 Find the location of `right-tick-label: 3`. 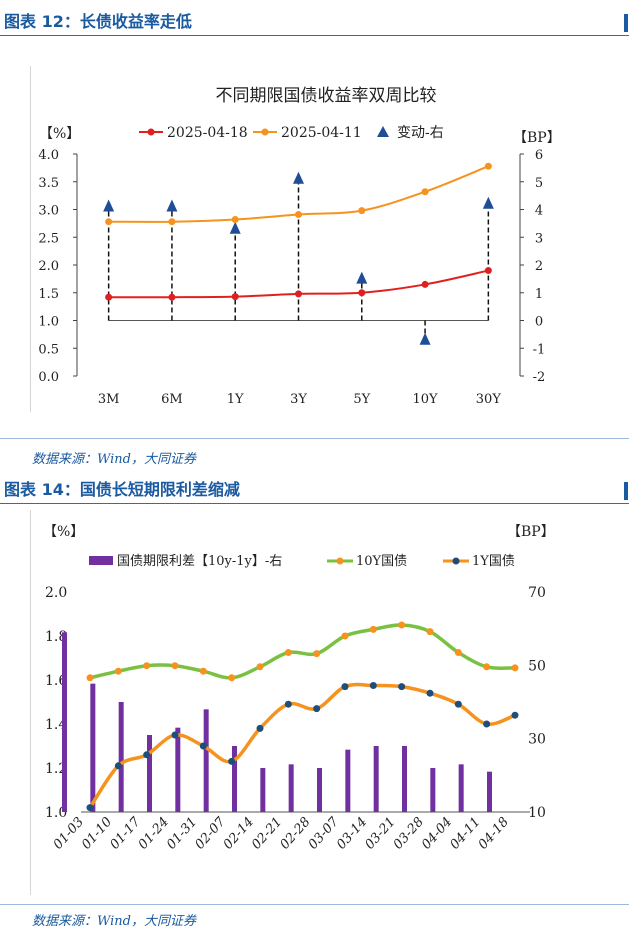

right-tick-label: 3 is located at coordinates (539, 238).